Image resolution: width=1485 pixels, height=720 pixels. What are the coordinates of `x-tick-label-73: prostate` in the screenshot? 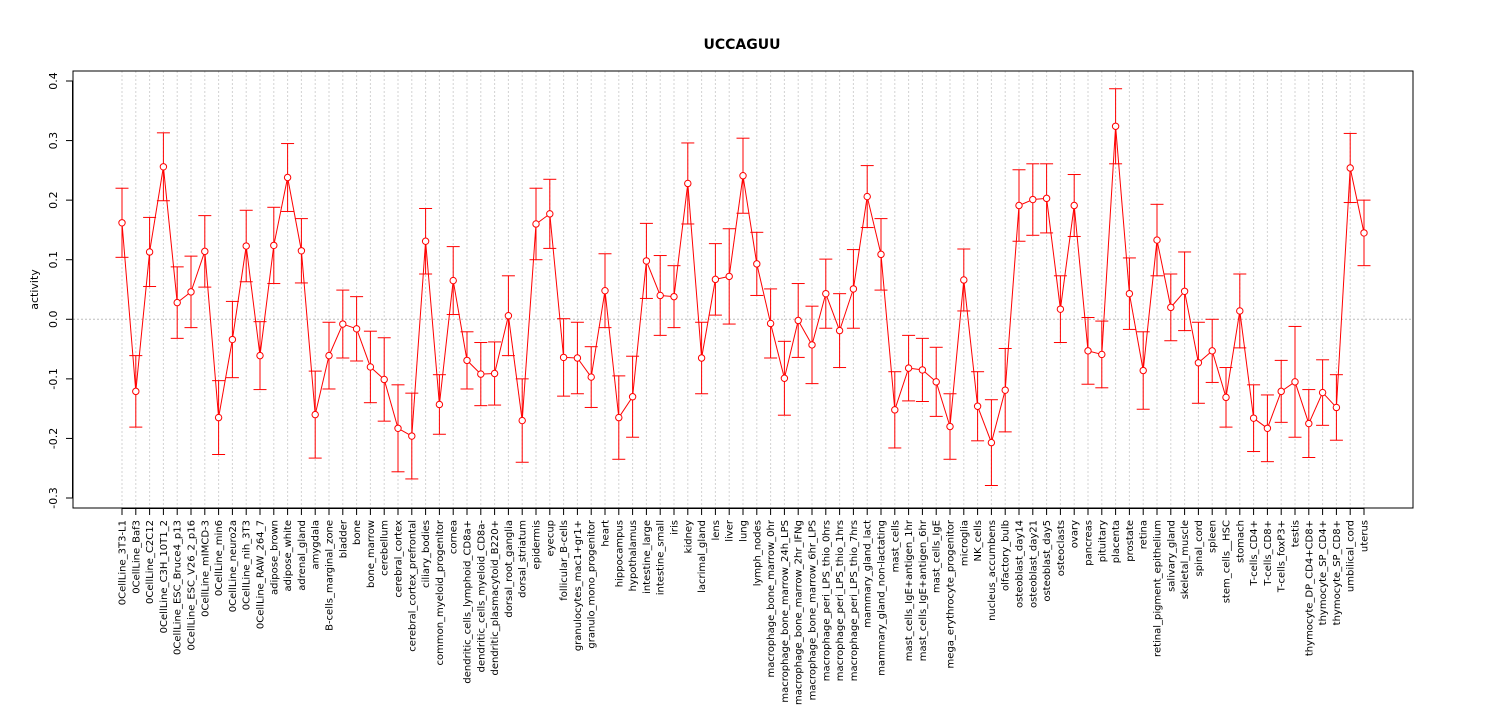 It's located at (1130, 541).